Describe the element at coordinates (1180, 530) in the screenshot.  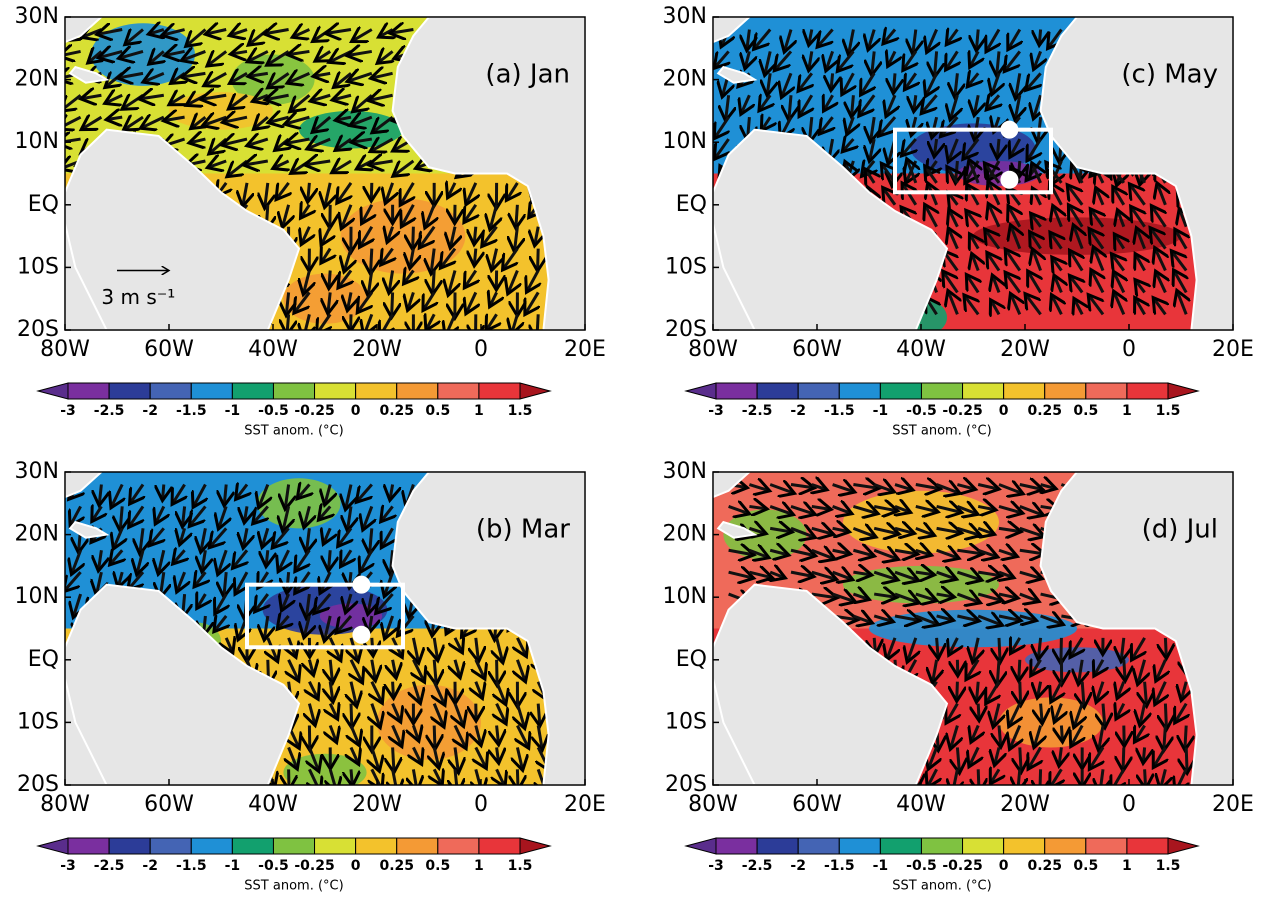
I see `panel-label: (d) Jul` at that location.